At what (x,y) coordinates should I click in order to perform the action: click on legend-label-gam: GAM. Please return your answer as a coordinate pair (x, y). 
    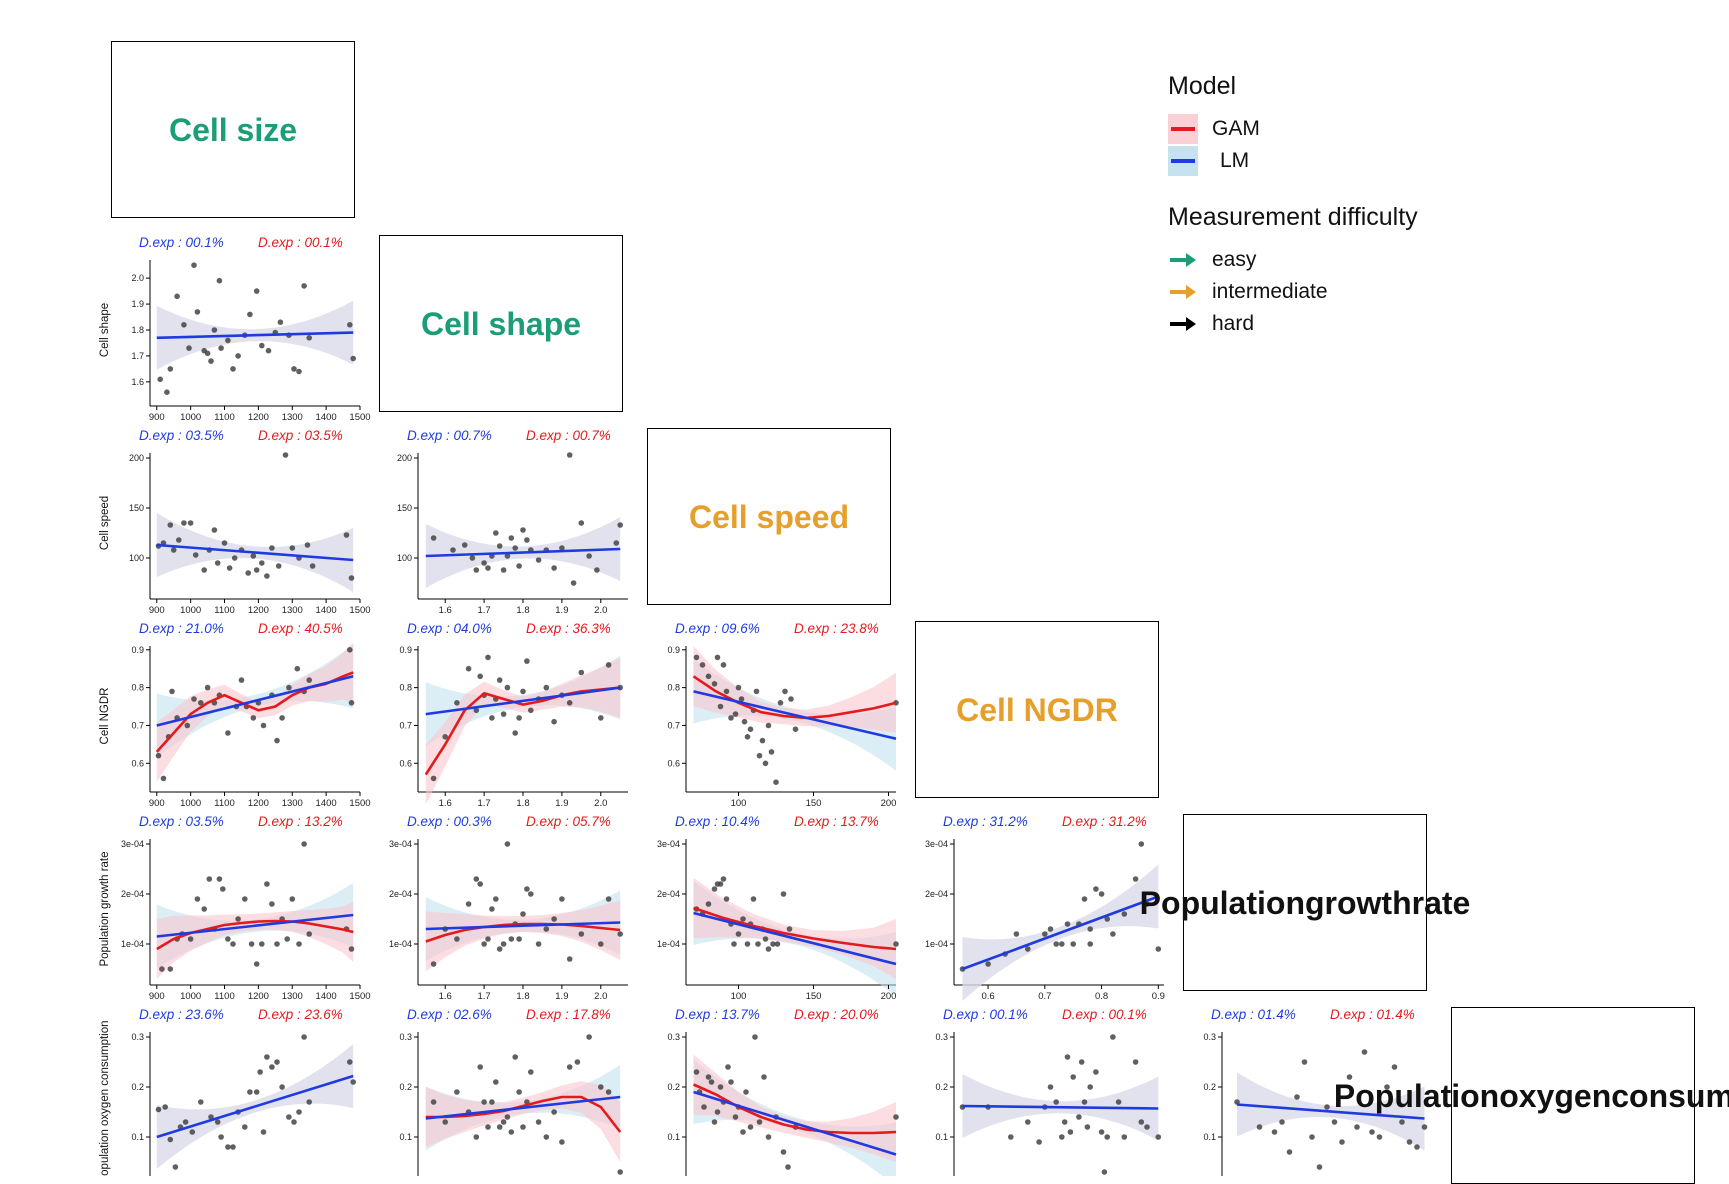
    Looking at the image, I should click on (1236, 128).